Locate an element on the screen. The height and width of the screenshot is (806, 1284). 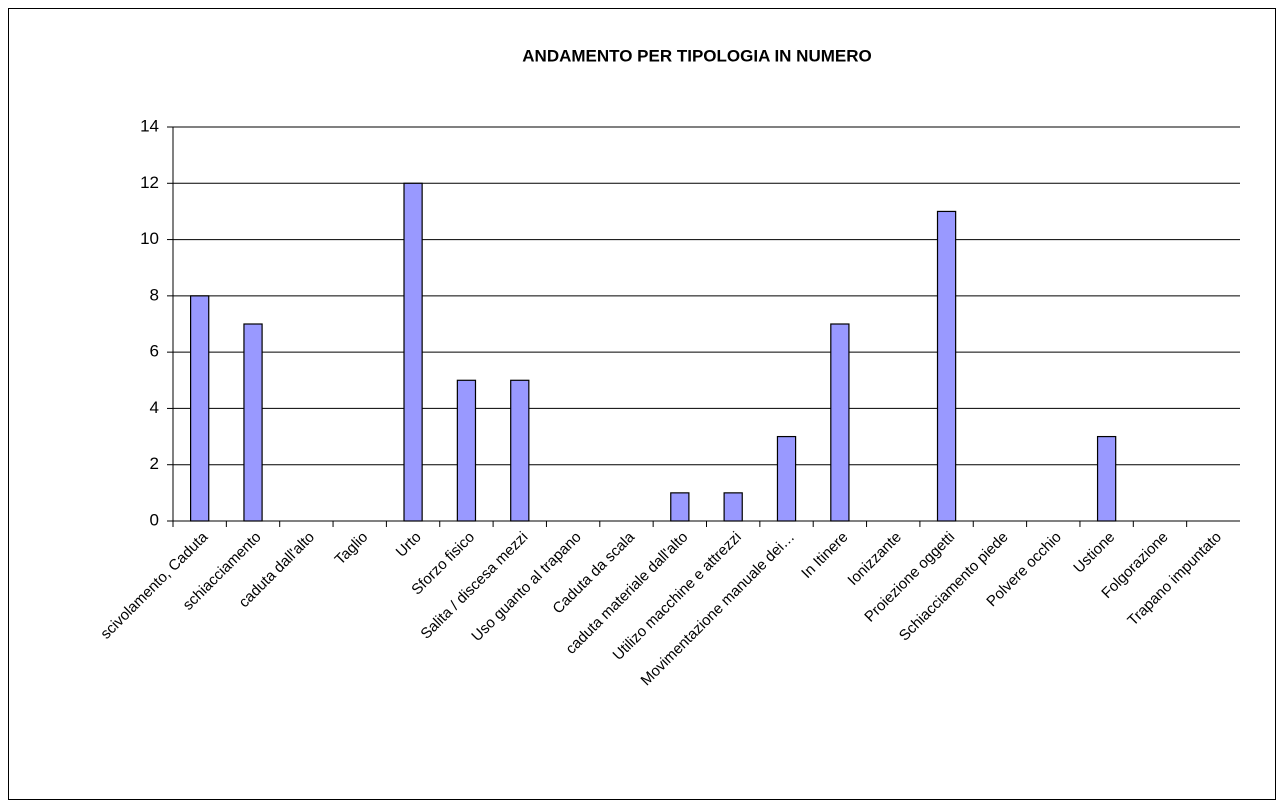
y-tick-label: 6 is located at coordinates (154, 351).